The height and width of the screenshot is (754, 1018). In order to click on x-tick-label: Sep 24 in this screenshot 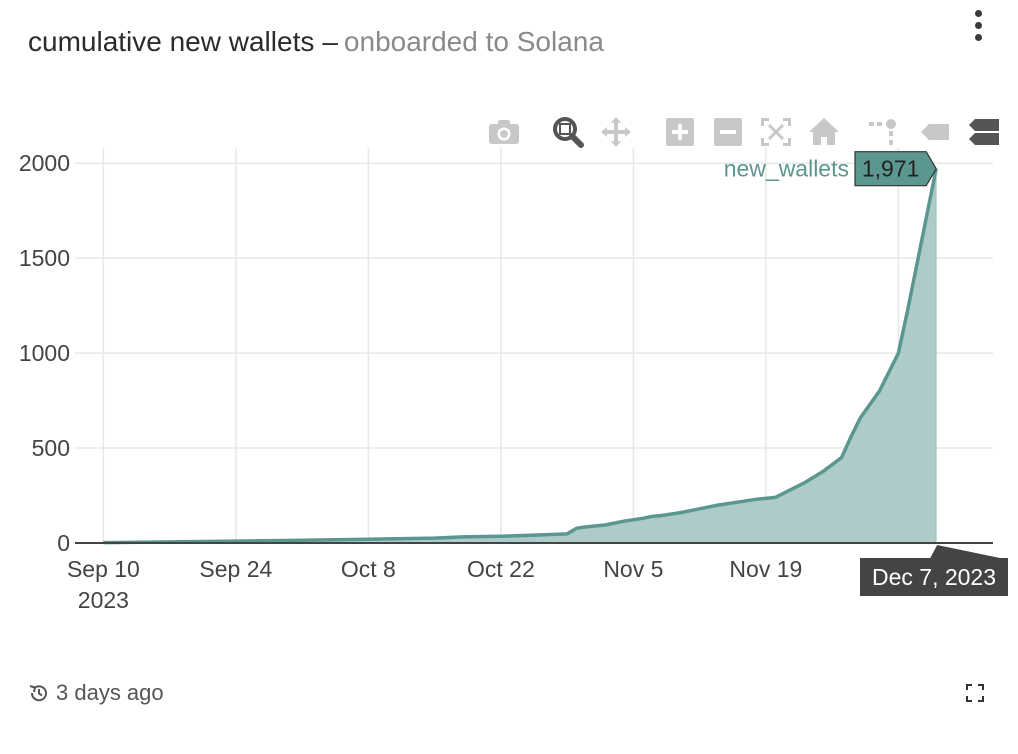, I will do `click(235, 569)`.